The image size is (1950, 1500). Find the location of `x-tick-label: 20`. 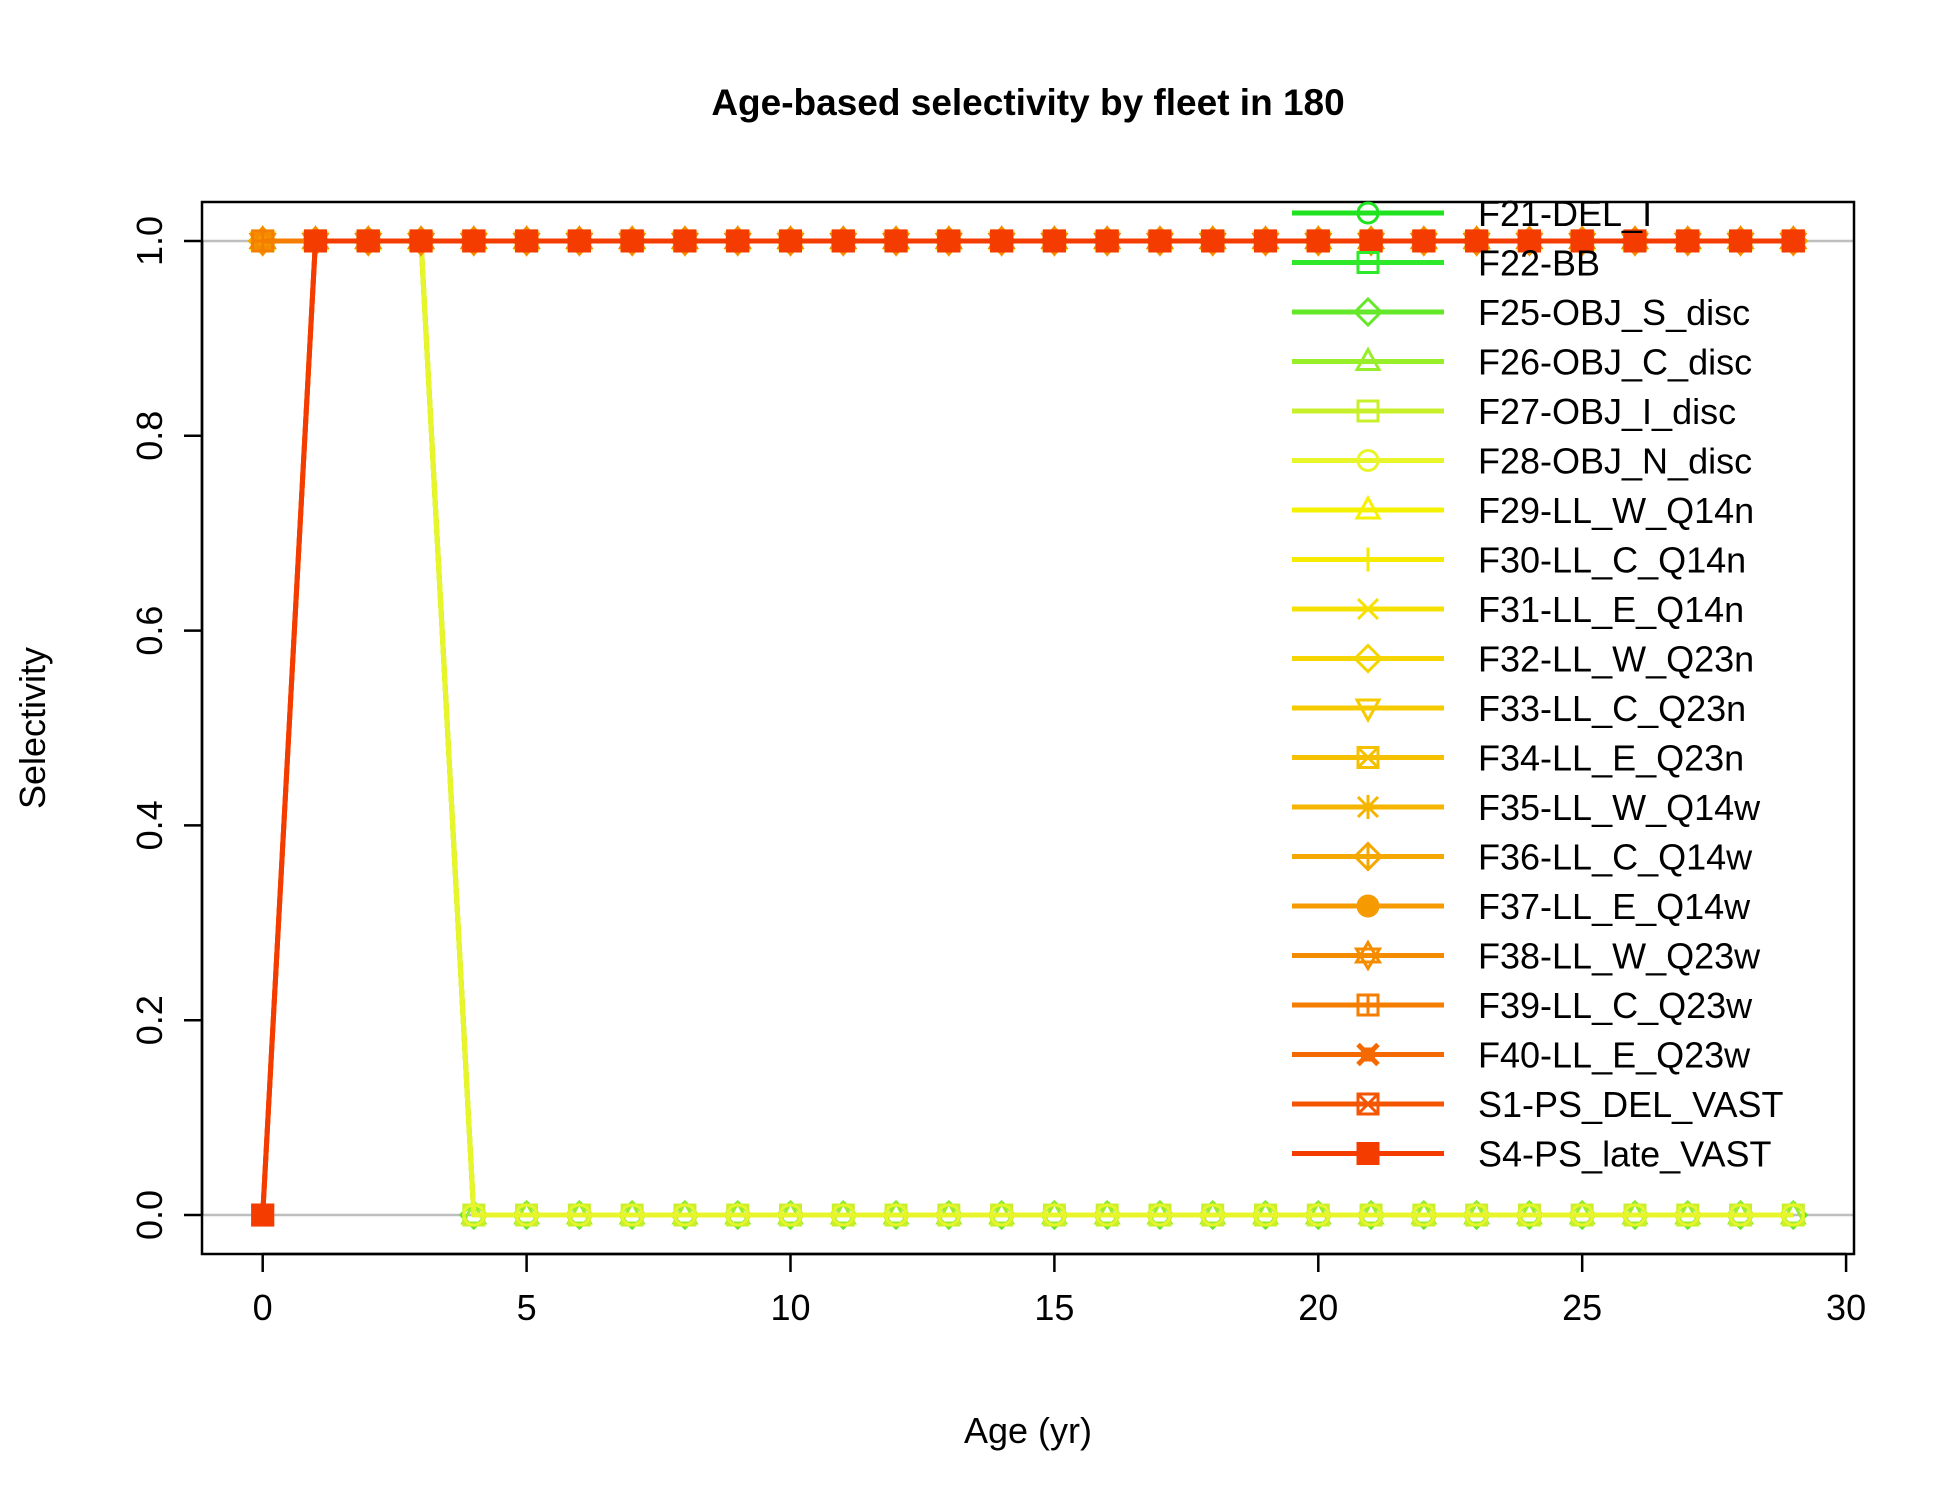

x-tick-label: 20 is located at coordinates (1318, 1307).